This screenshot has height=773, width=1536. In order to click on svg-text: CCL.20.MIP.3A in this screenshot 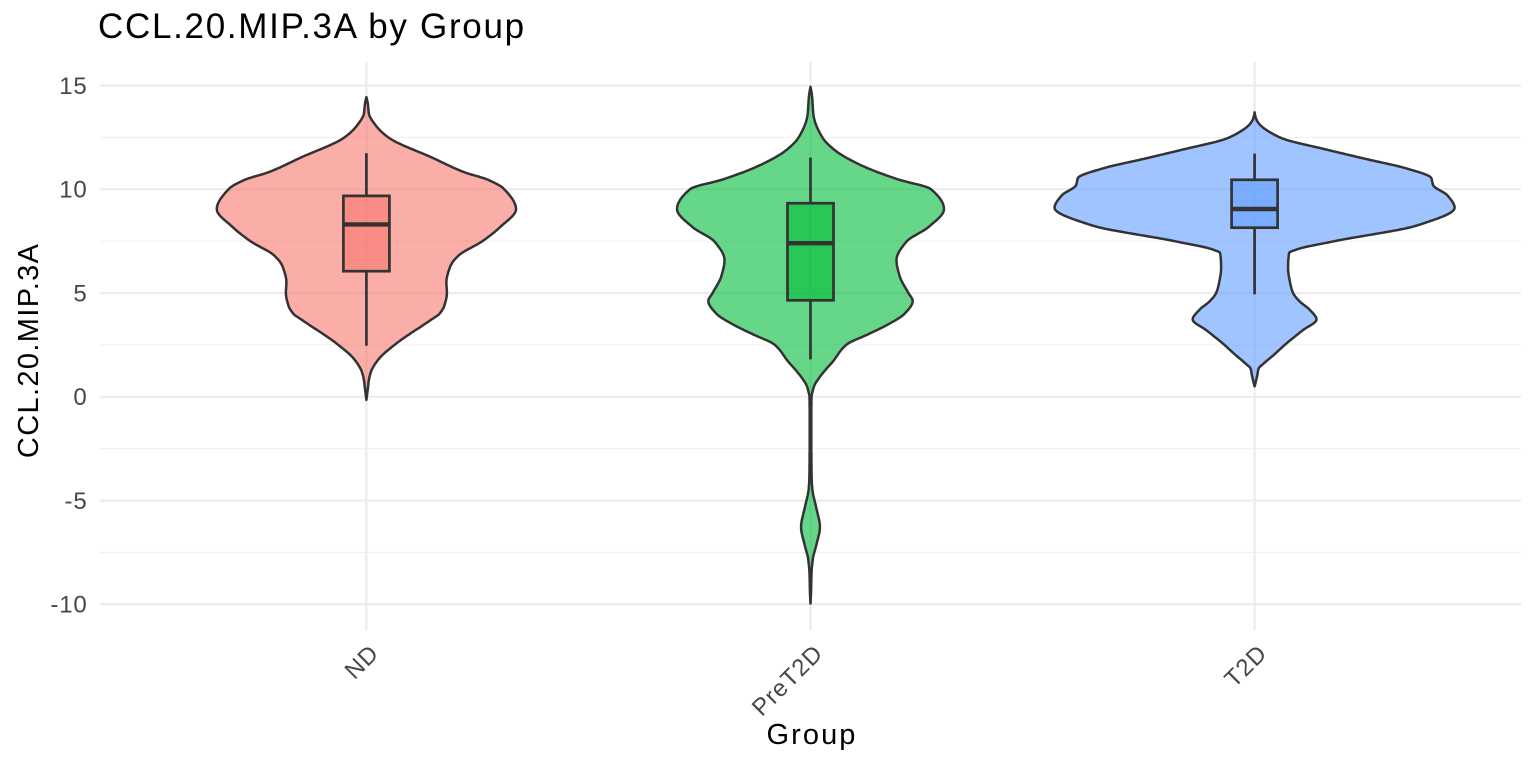, I will do `click(29, 350)`.